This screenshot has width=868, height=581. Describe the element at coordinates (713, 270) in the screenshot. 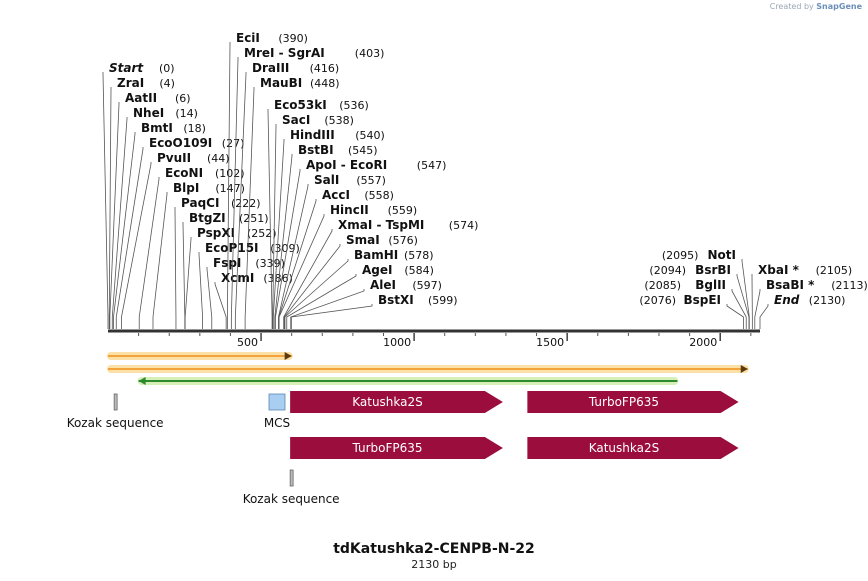

I see `enzyme-site-name: BsrBI` at that location.